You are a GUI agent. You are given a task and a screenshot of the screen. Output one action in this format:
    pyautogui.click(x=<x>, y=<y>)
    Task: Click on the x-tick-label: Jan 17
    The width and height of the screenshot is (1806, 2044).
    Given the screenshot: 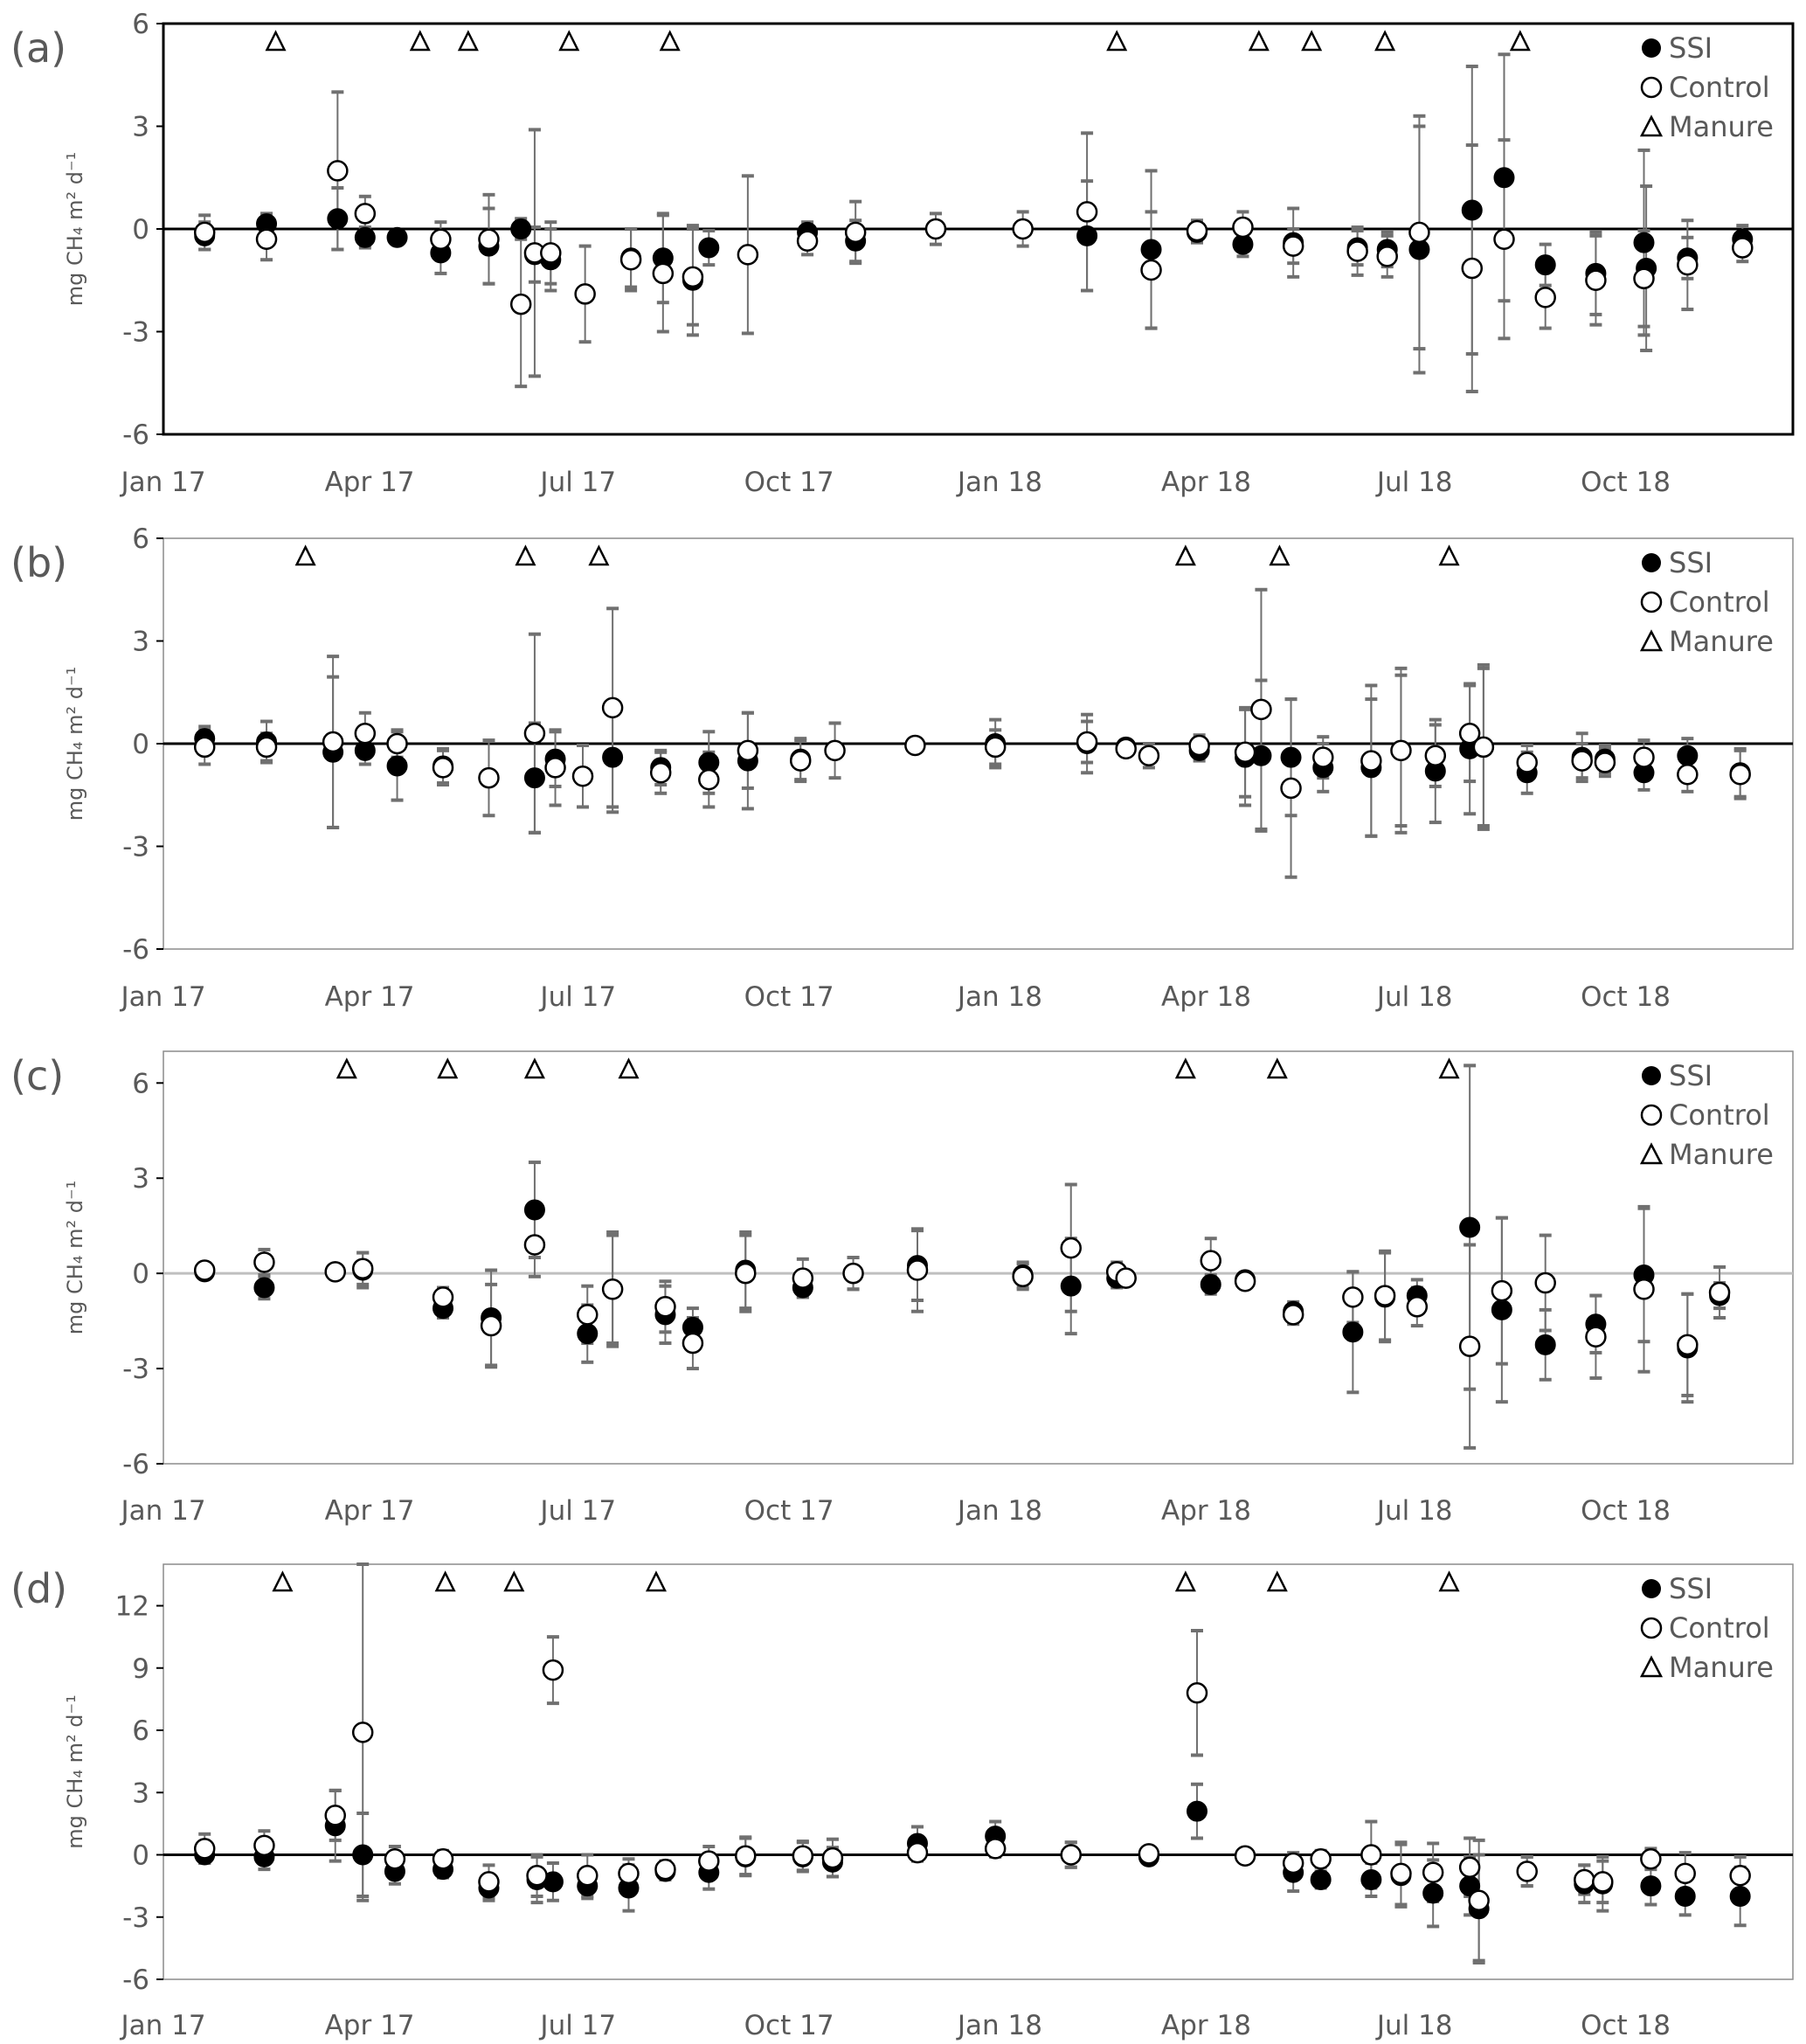 What is the action you would take?
    pyautogui.click(x=162, y=997)
    